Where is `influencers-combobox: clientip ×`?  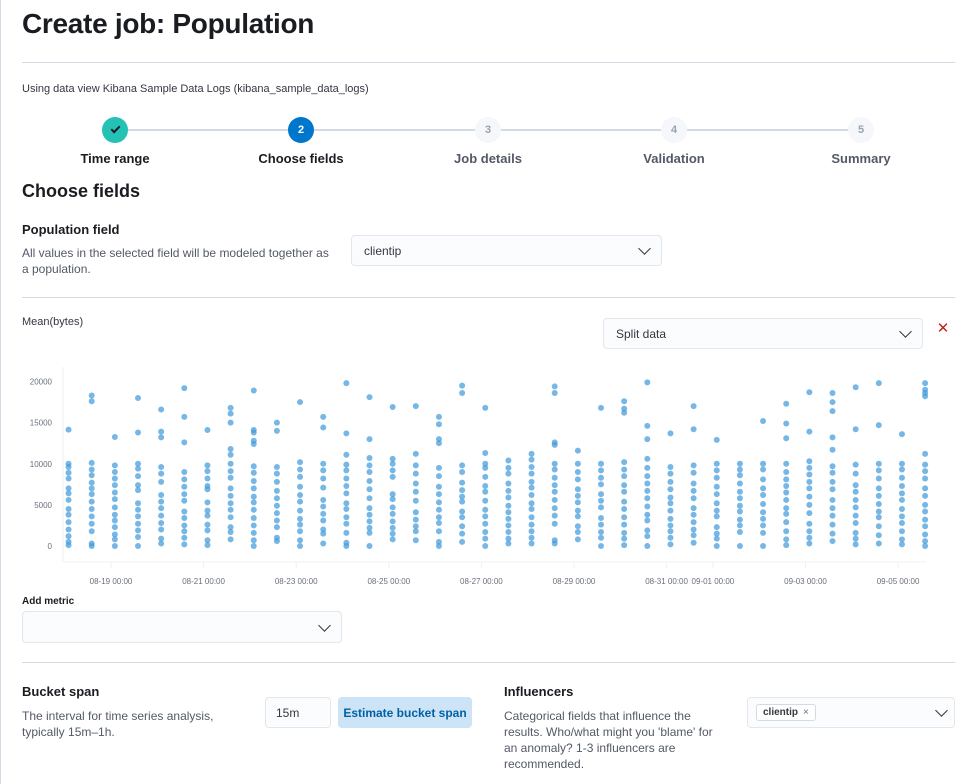
influencers-combobox: clientip × is located at coordinates (851, 712).